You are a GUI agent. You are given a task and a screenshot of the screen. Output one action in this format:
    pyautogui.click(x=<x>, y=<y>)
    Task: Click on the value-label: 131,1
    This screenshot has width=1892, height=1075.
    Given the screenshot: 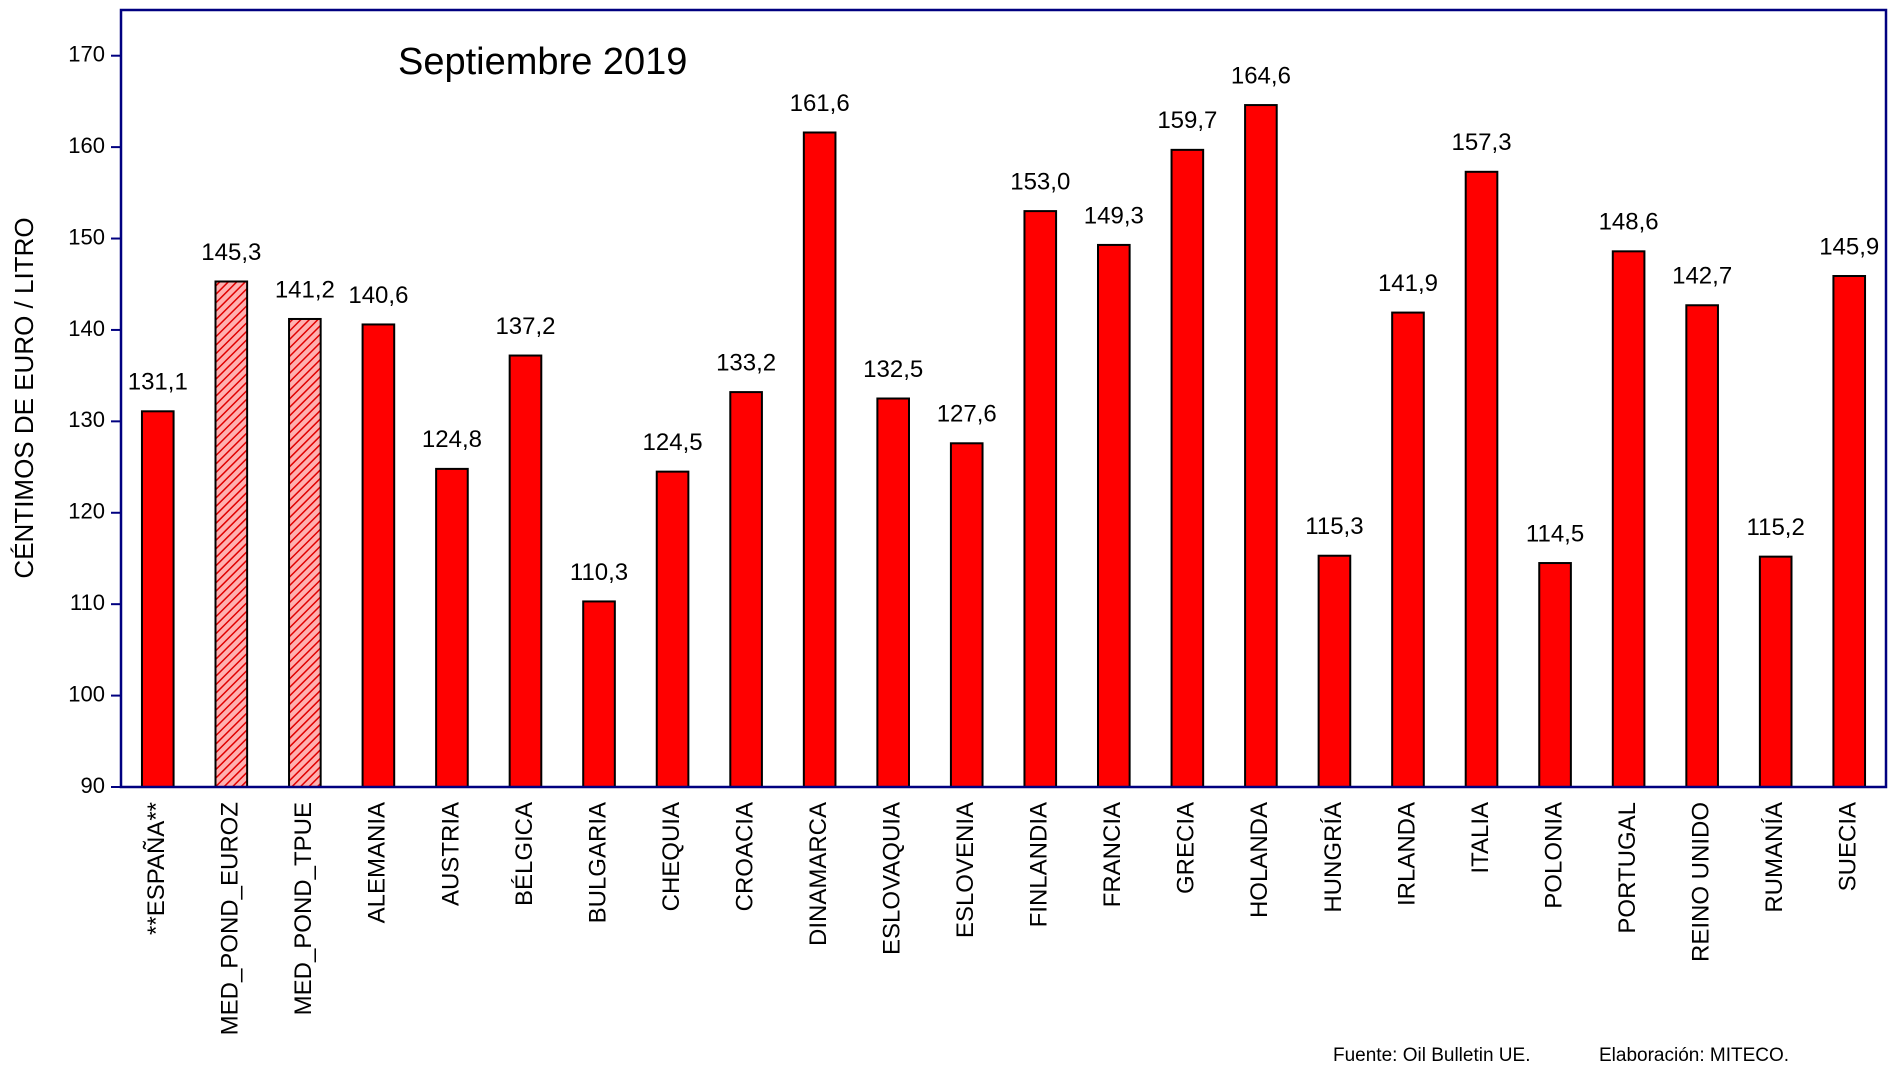 What is the action you would take?
    pyautogui.click(x=158, y=382)
    